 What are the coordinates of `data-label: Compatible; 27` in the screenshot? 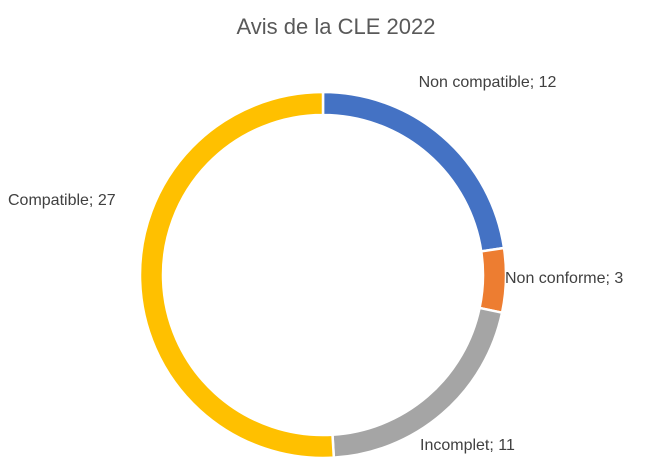 It's located at (62, 200).